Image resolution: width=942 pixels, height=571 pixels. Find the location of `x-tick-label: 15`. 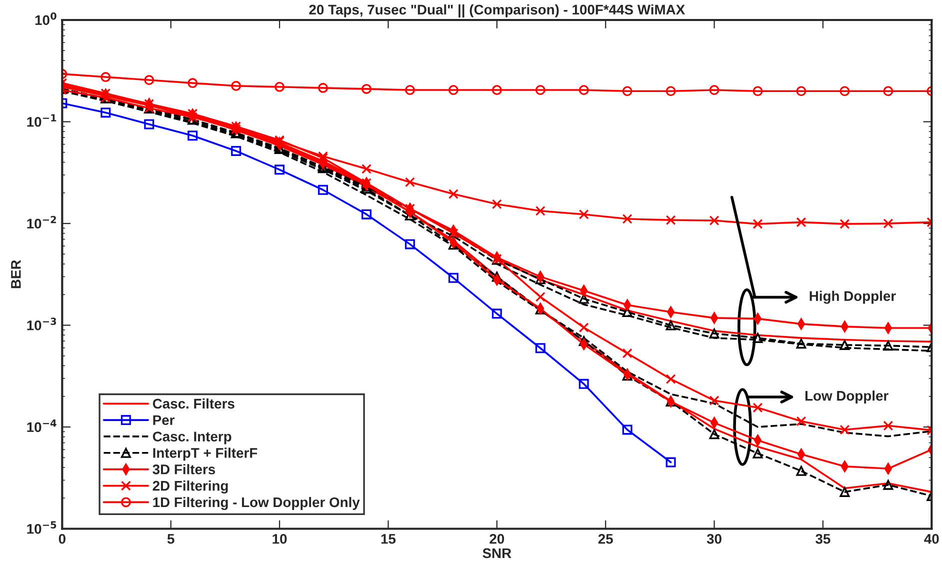

x-tick-label: 15 is located at coordinates (388, 539).